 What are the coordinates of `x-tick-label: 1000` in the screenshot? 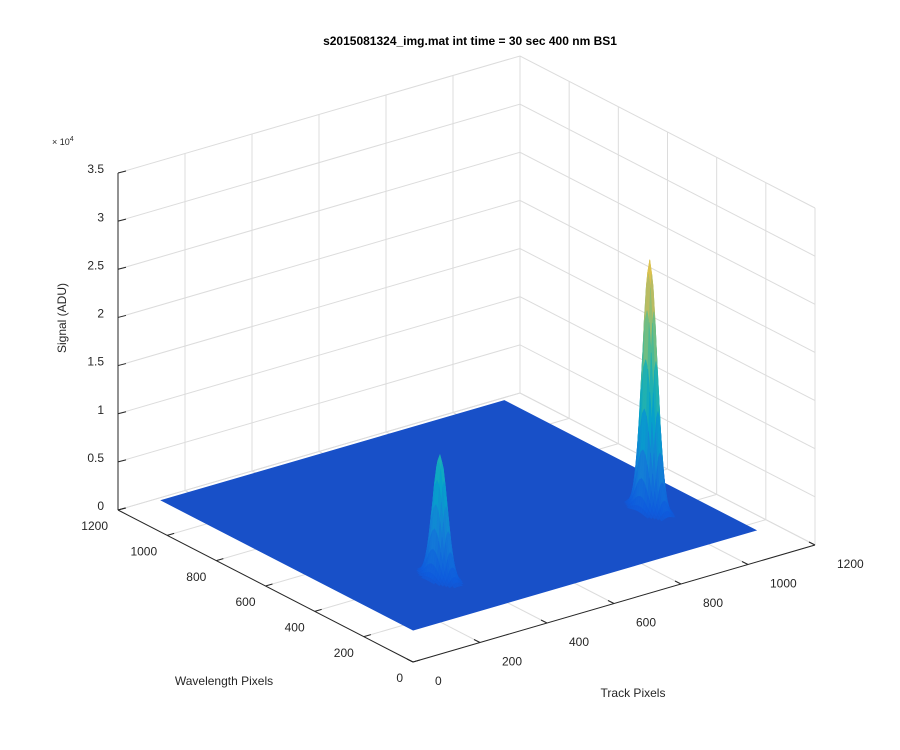 It's located at (783, 584).